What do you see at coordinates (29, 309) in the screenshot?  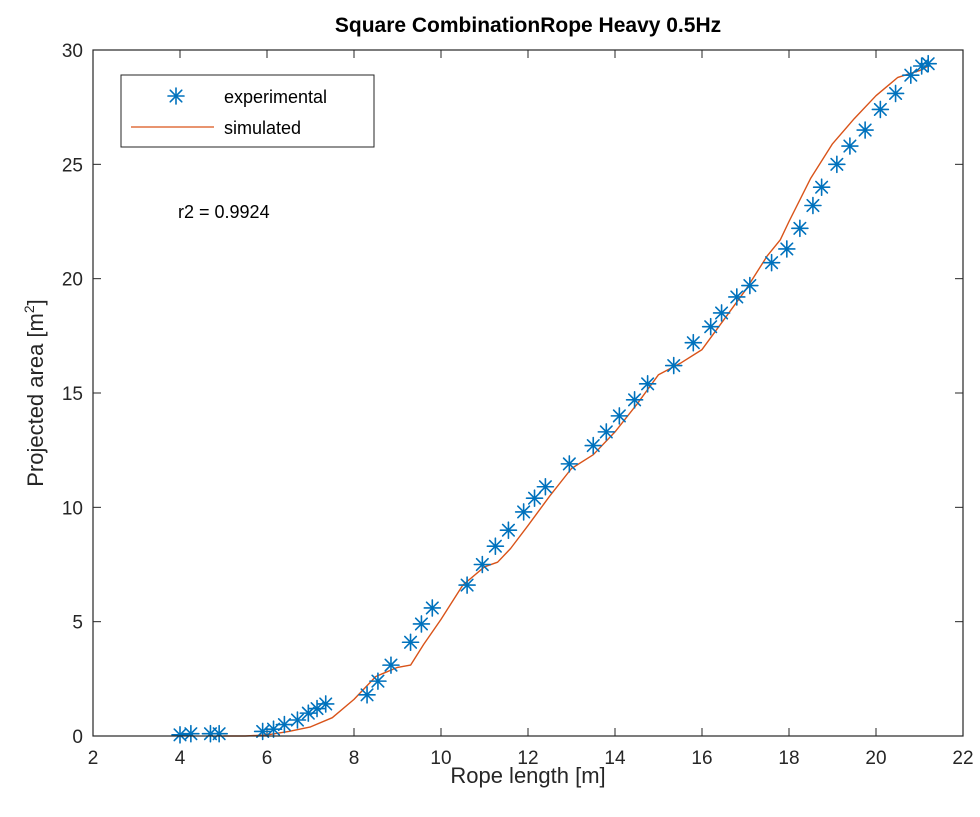 I see `y-axis-label-superscript: 2` at bounding box center [29, 309].